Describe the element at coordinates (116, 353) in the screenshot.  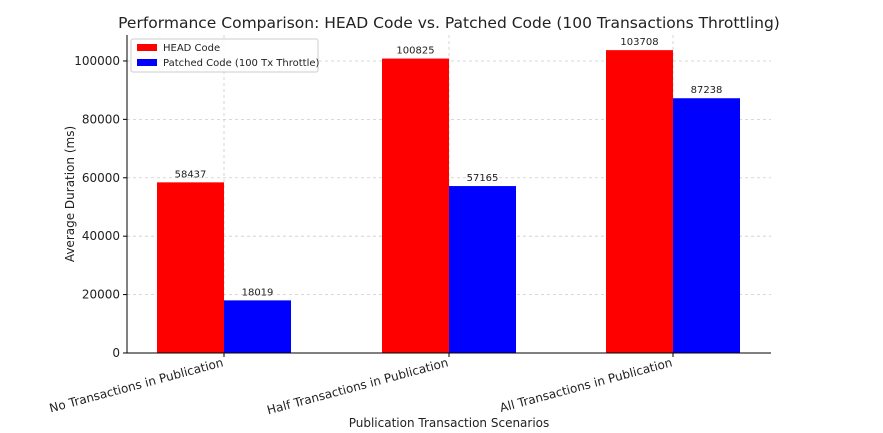
I see `y-tick-label: 0` at that location.